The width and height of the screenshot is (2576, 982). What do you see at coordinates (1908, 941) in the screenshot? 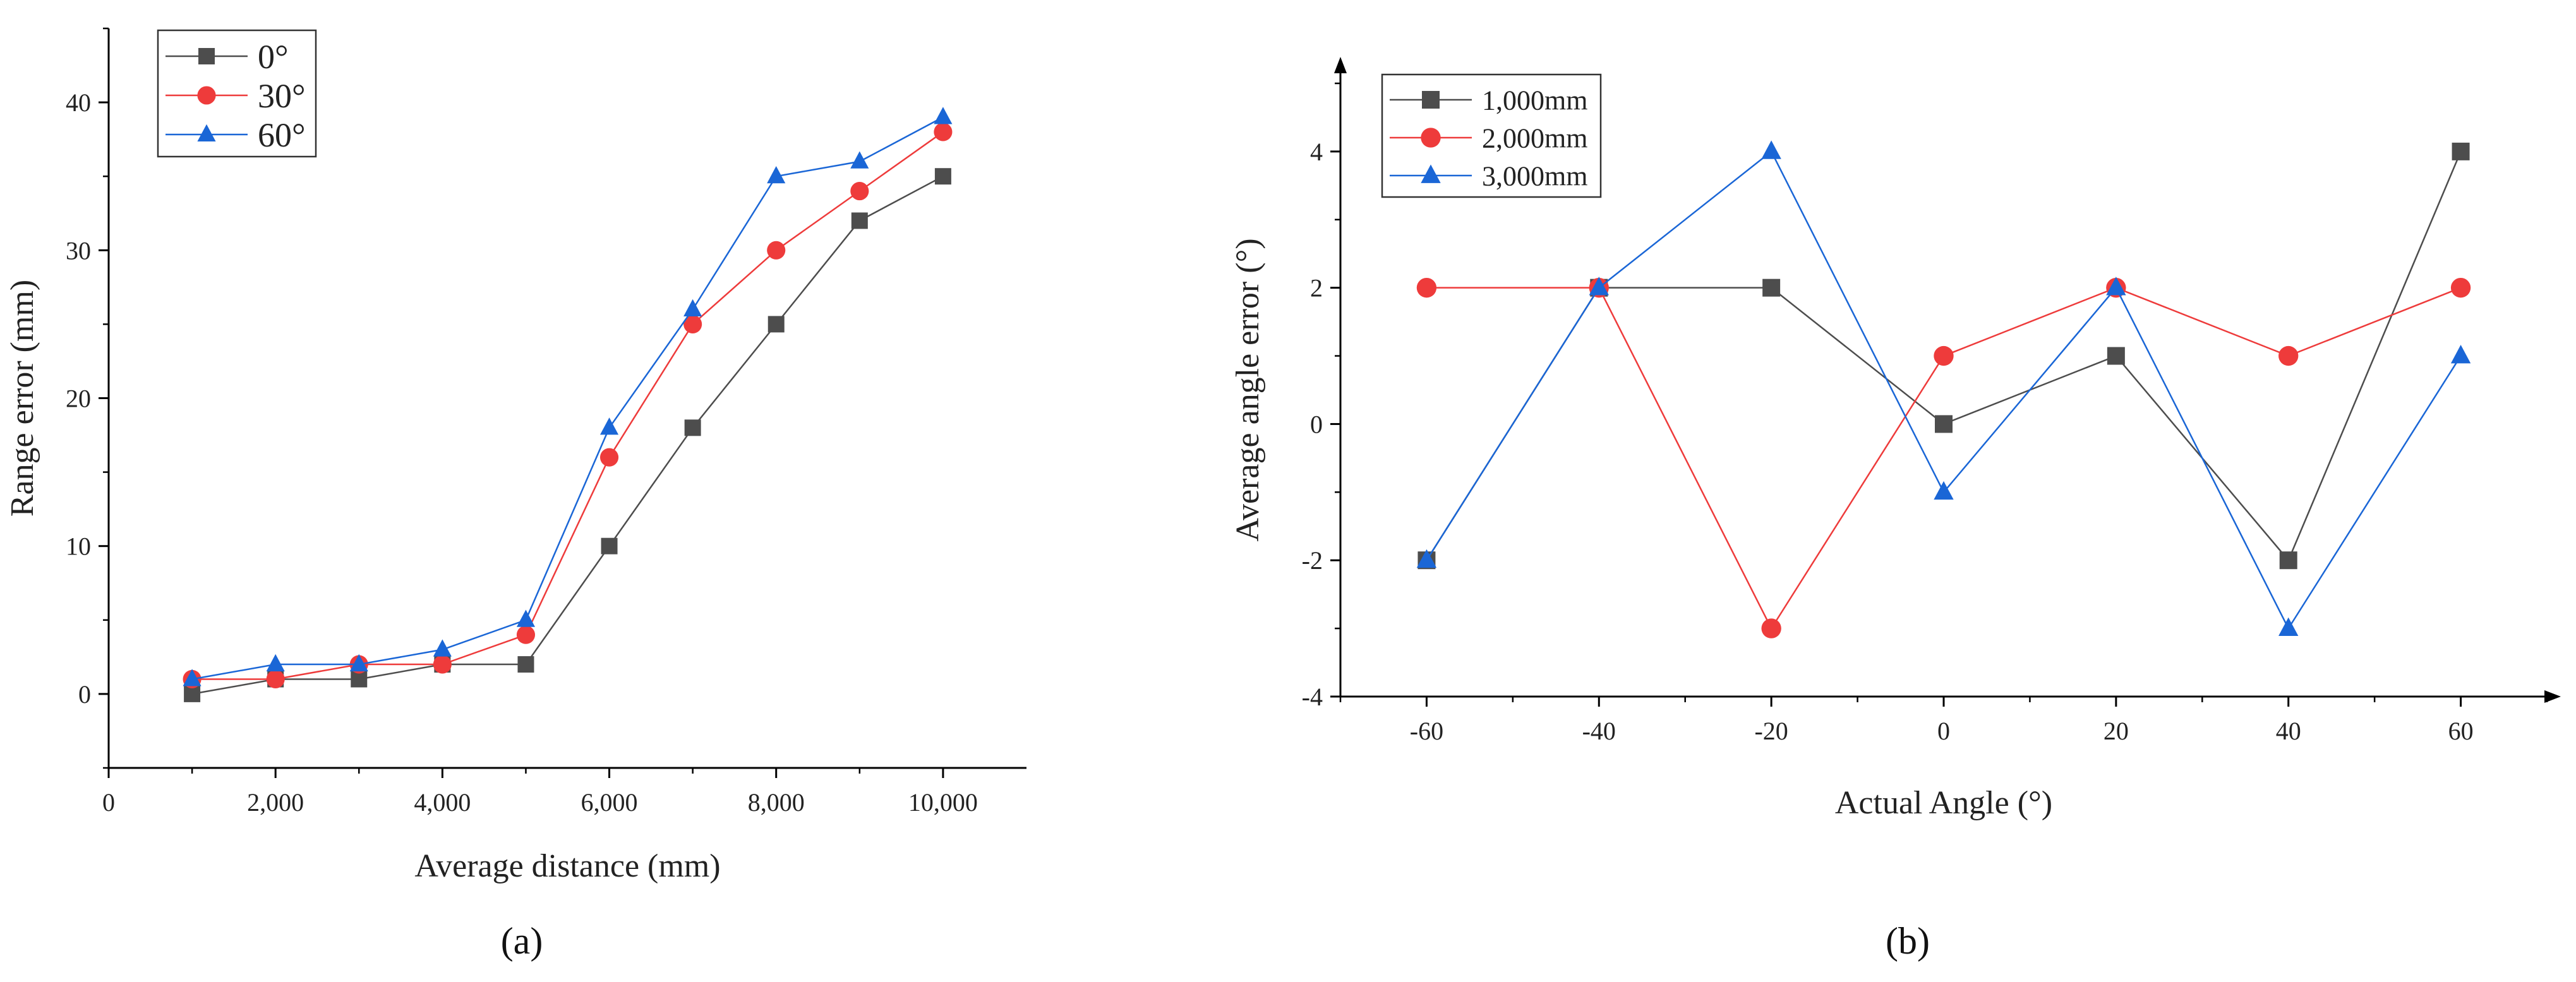
I see `panel-label: (b)` at bounding box center [1908, 941].